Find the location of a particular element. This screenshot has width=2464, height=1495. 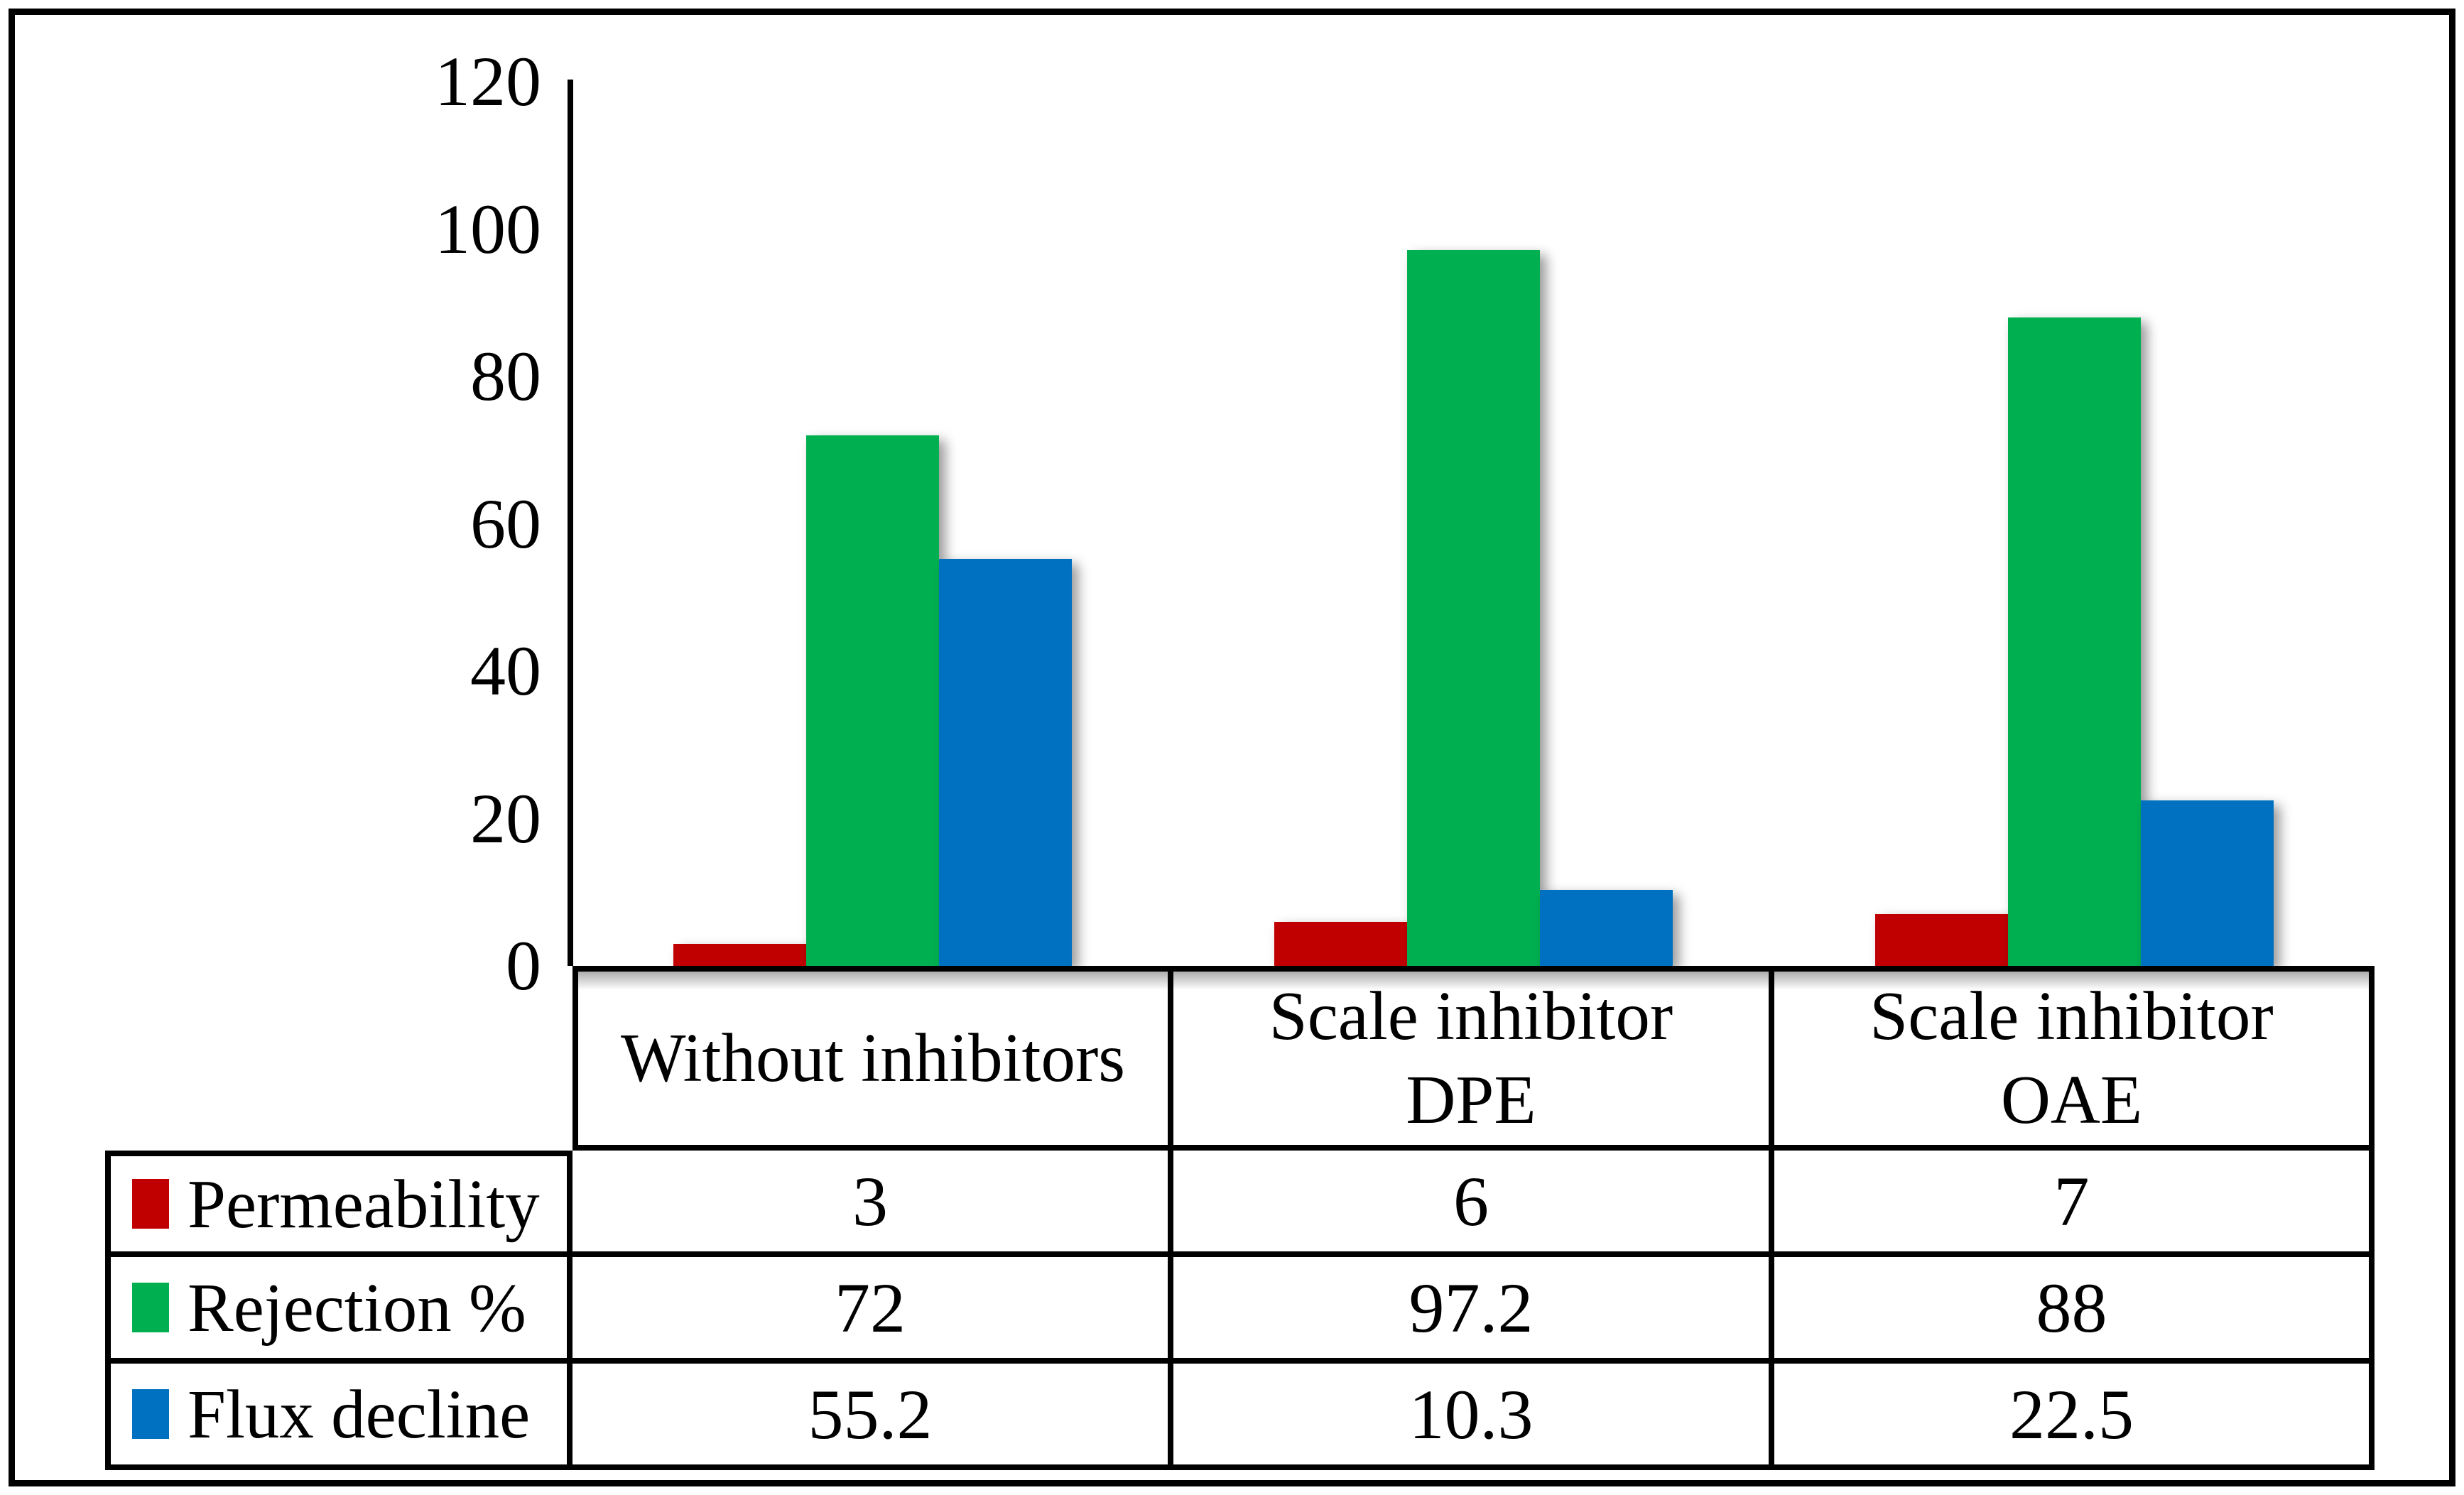

table-value-cell: 55.2 is located at coordinates (873, 1417).